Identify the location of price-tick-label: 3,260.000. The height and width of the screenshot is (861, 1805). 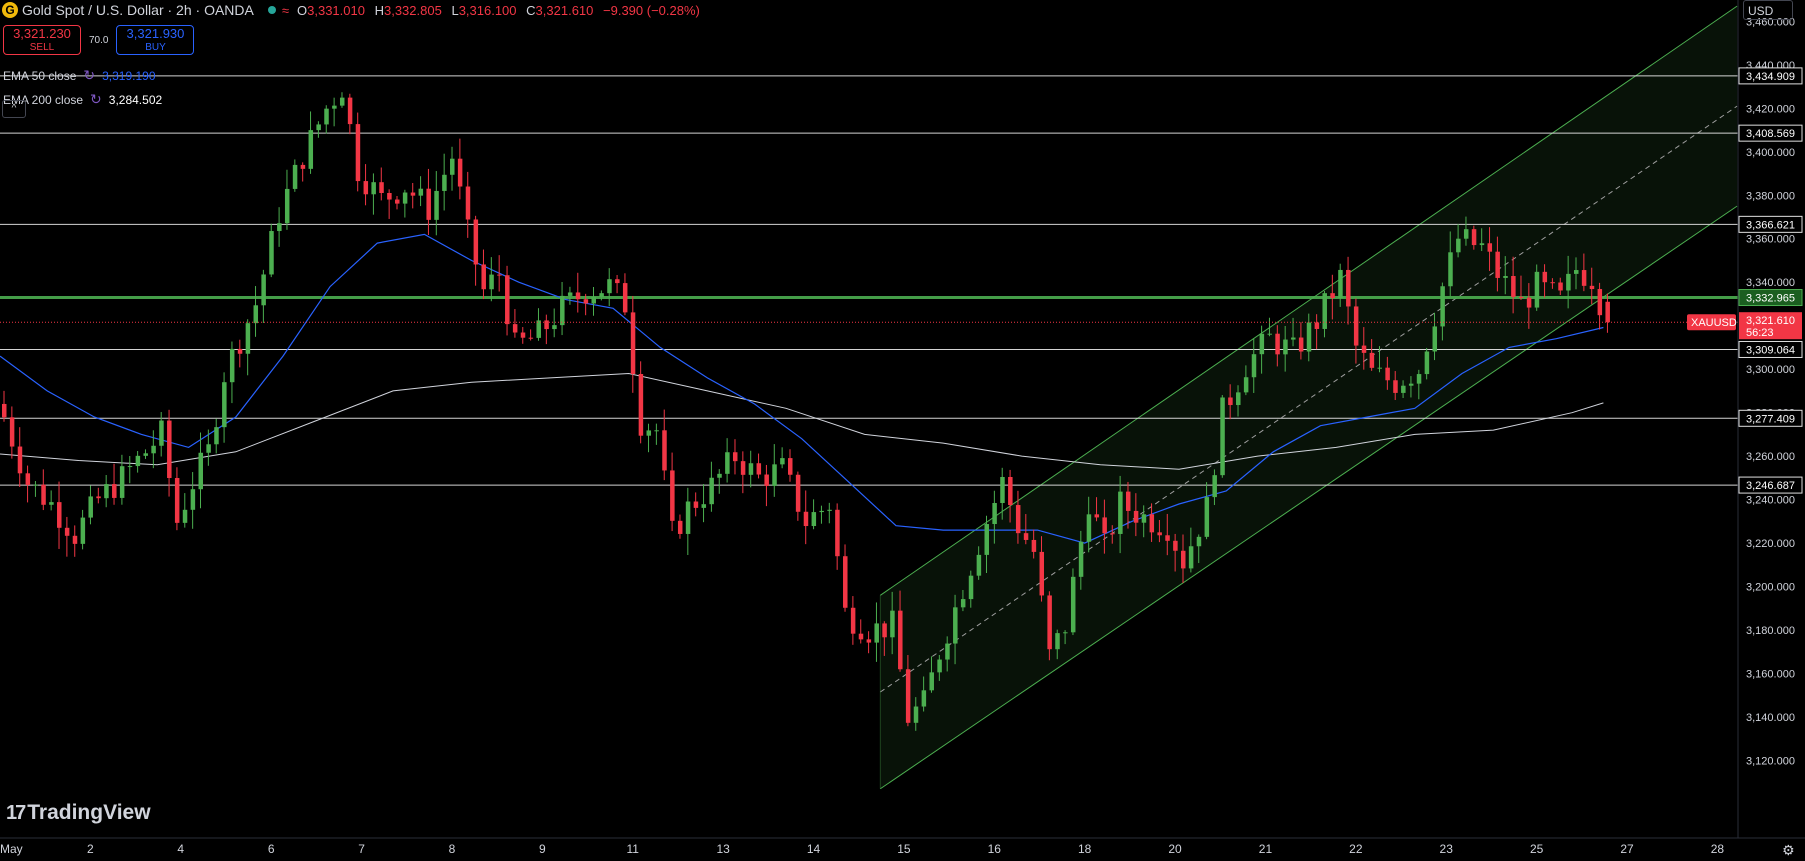
(1770, 457).